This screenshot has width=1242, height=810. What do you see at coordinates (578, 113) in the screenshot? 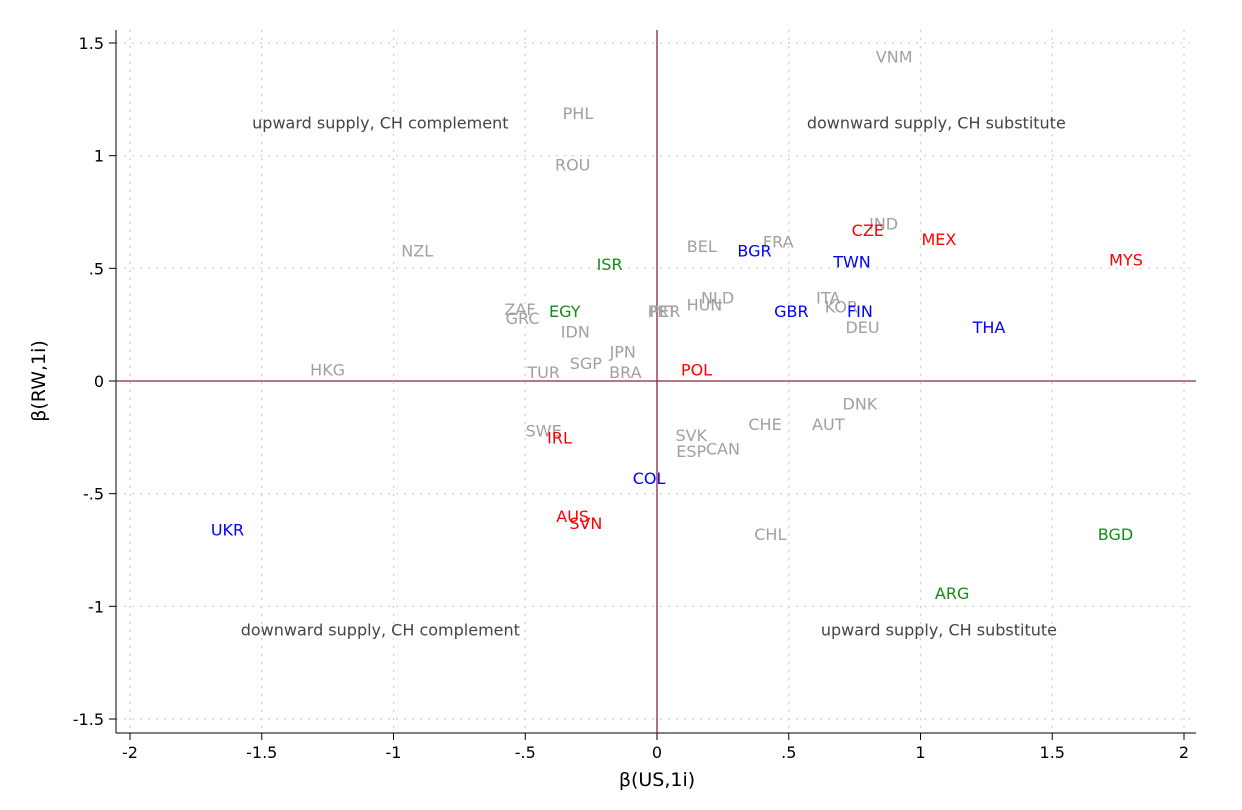
I see `point-label-phl: PHL` at bounding box center [578, 113].